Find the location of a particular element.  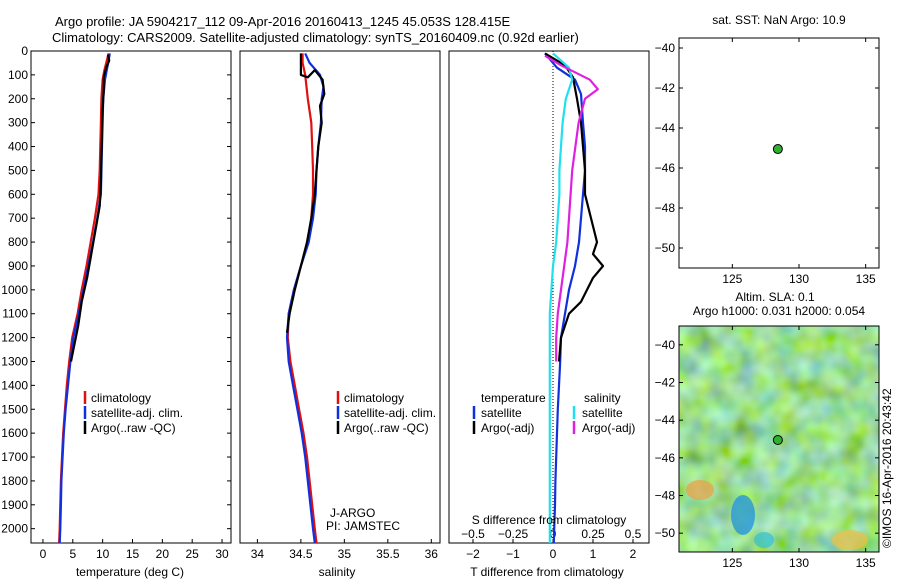

project-label: J-ARGO is located at coordinates (352, 513).